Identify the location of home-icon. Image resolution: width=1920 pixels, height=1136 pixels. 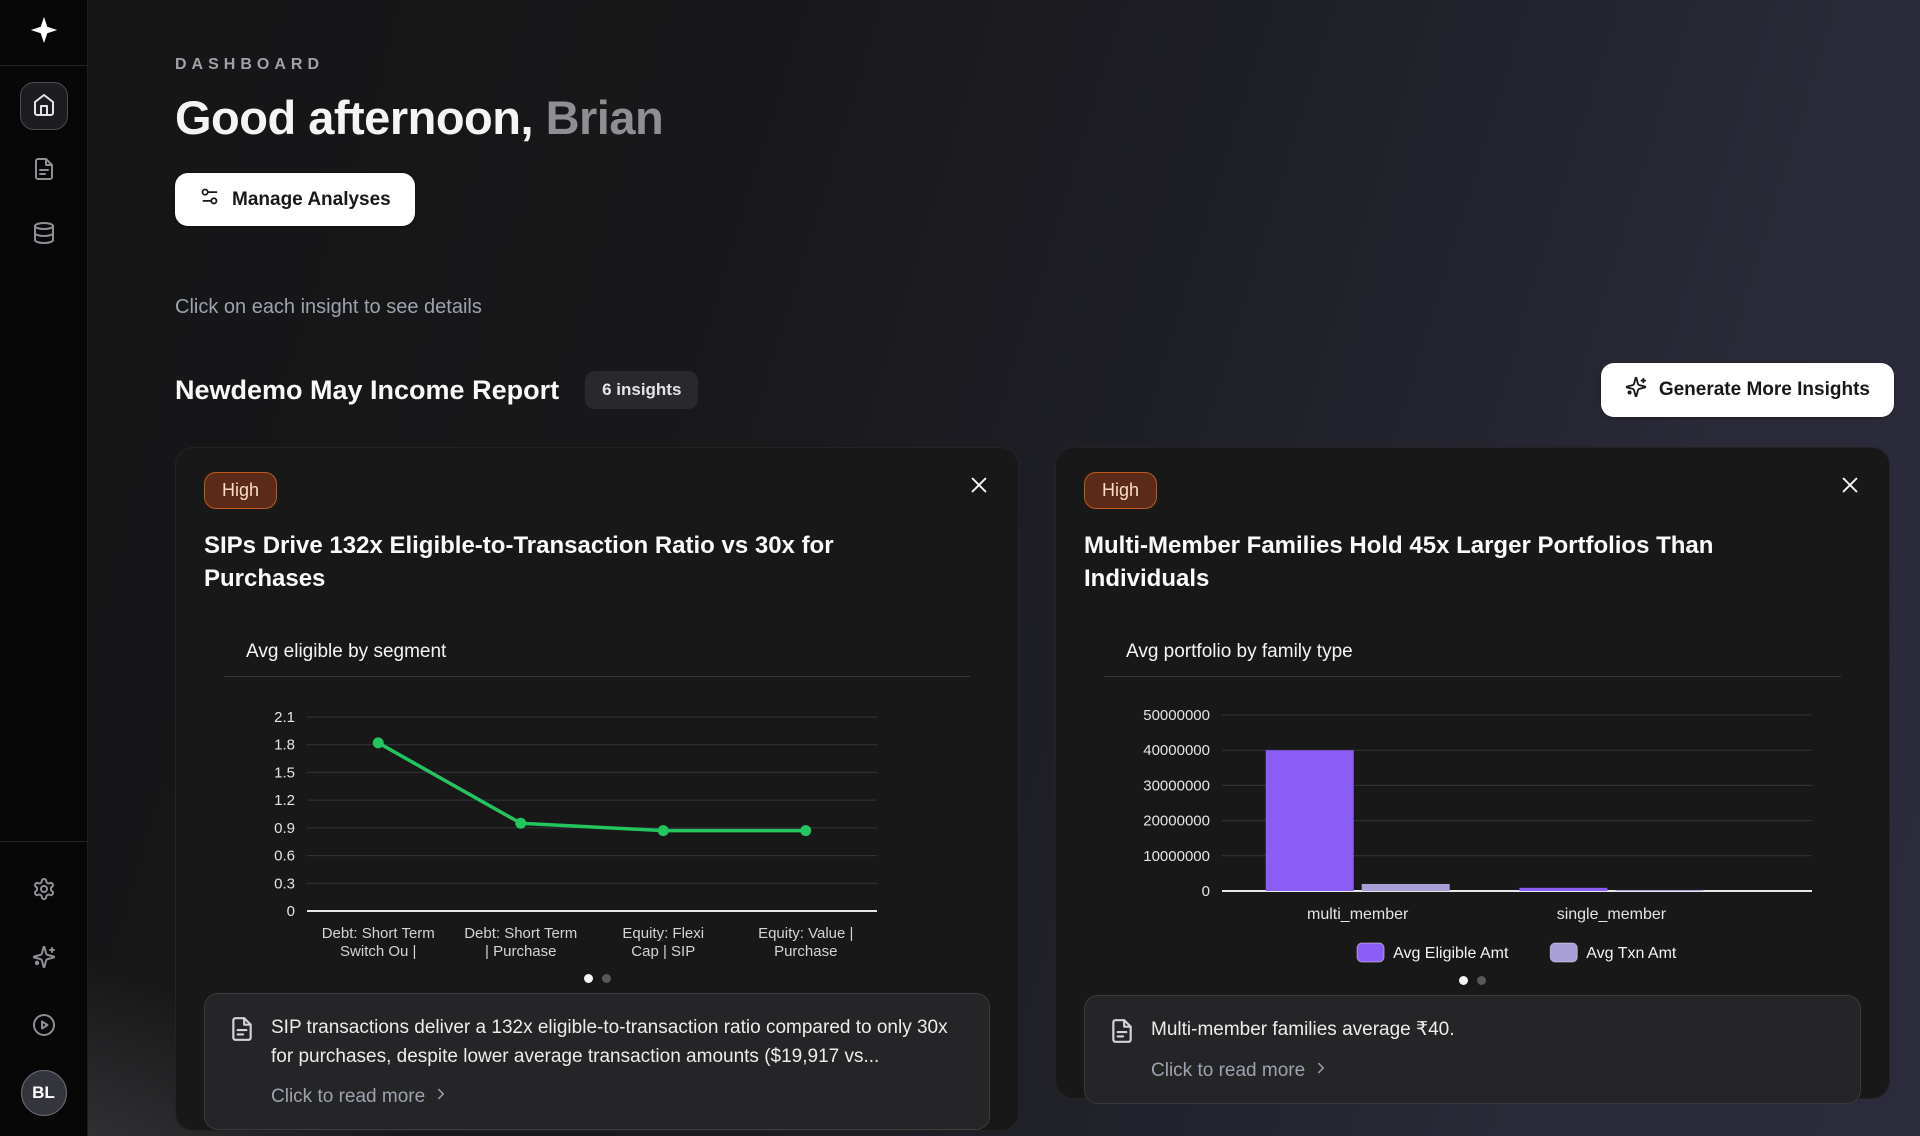
(44, 106).